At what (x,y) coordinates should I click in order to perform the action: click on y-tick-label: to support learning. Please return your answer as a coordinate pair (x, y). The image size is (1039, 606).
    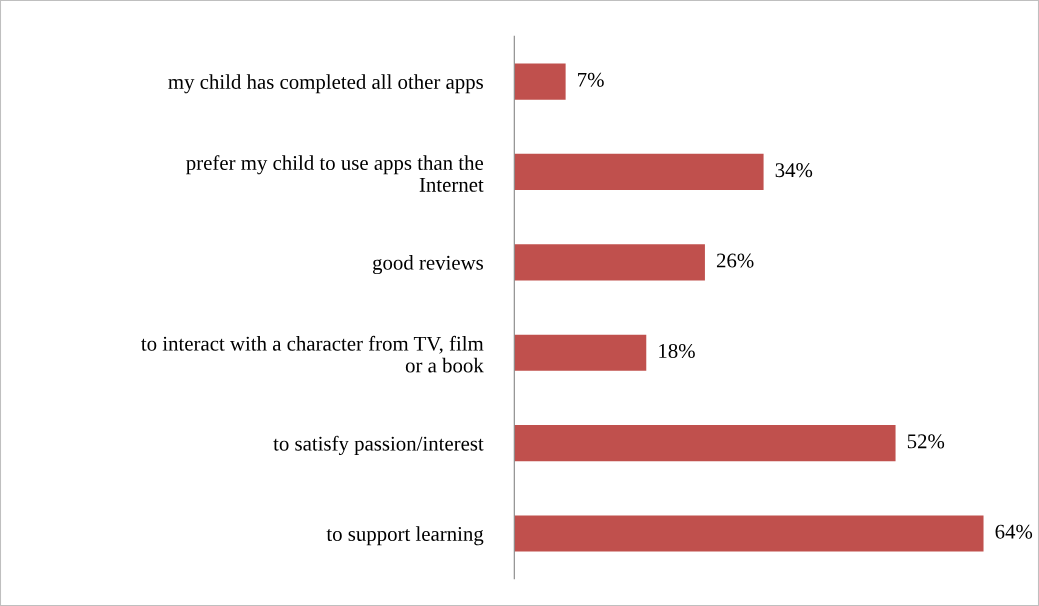
    Looking at the image, I should click on (405, 536).